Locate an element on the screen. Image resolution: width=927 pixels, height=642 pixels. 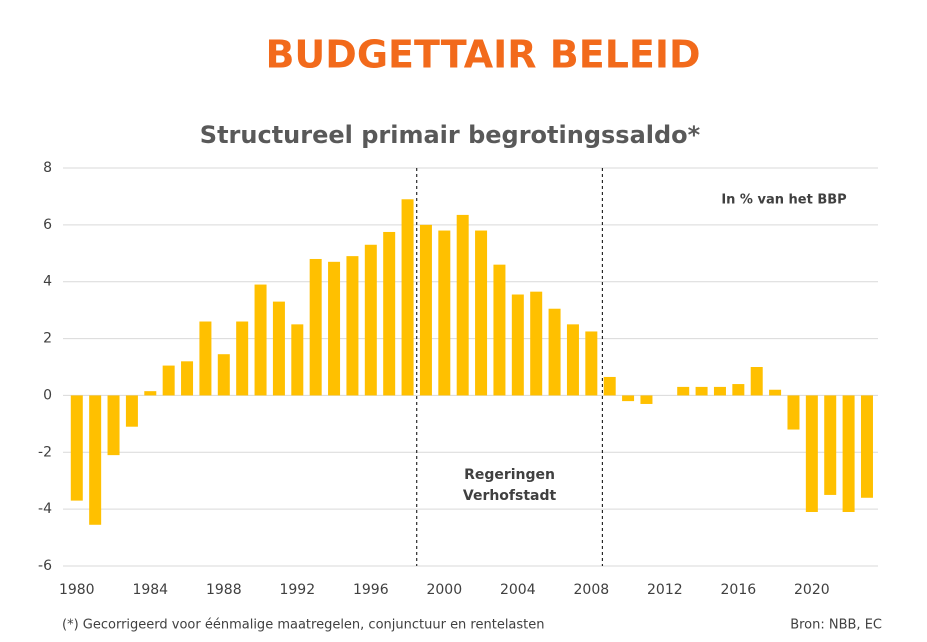
period-label: Regeringen is located at coordinates (509, 475).